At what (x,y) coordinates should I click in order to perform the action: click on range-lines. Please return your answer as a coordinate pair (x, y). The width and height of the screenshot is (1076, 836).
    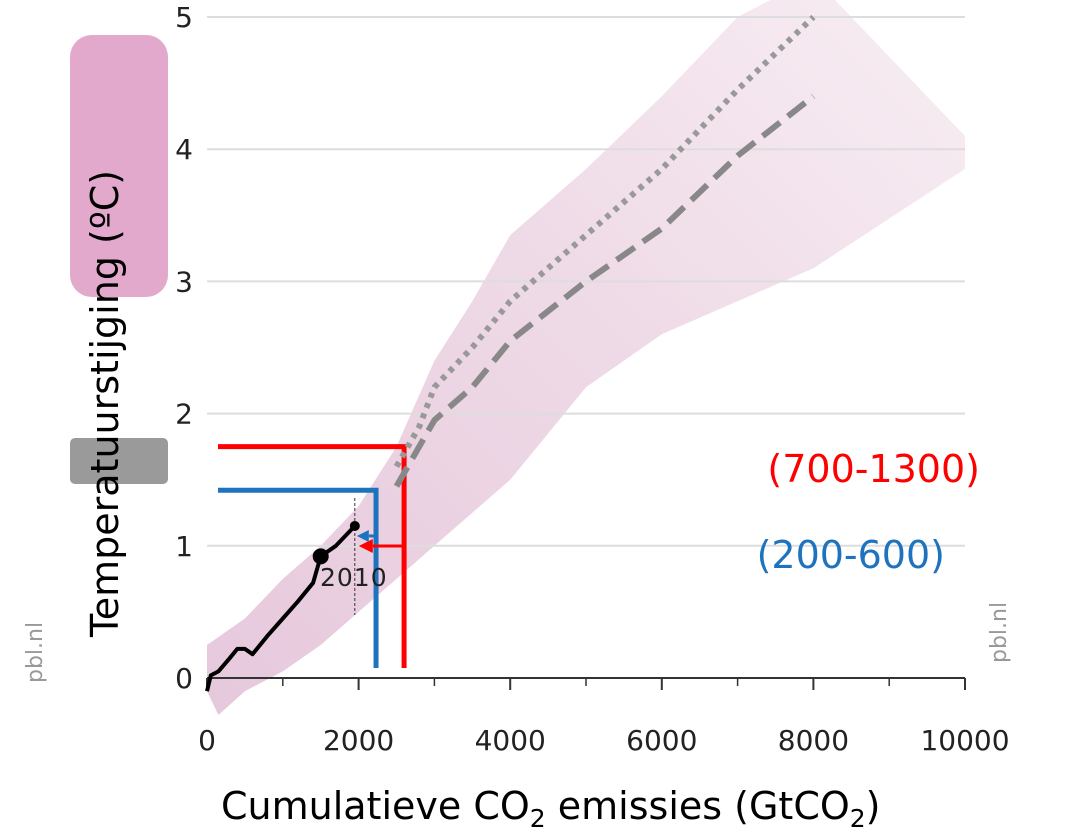
    Looking at the image, I should click on (312, 556).